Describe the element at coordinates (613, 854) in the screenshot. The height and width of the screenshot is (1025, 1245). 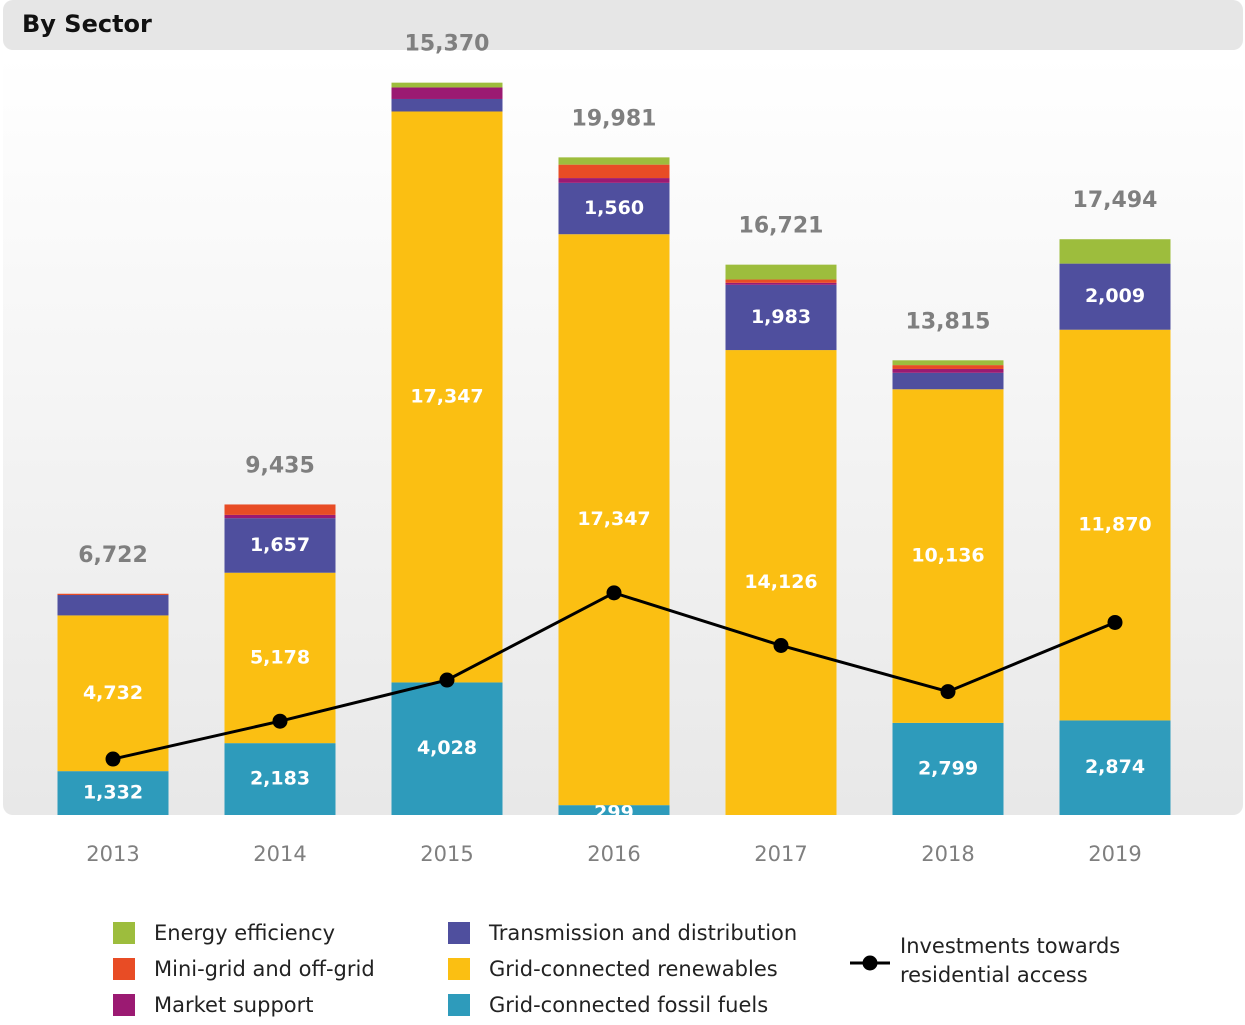
I see `x-tick-label: 2016` at that location.